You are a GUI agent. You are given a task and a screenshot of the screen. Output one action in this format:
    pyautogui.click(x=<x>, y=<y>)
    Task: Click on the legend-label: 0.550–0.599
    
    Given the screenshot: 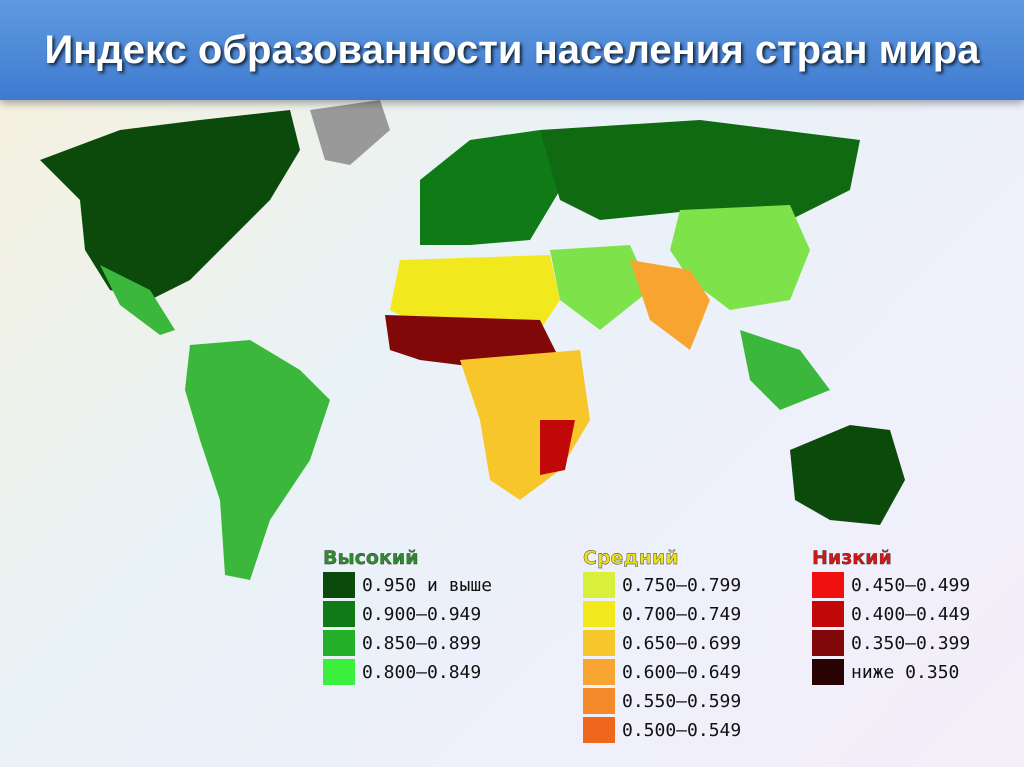 What is the action you would take?
    pyautogui.click(x=681, y=701)
    